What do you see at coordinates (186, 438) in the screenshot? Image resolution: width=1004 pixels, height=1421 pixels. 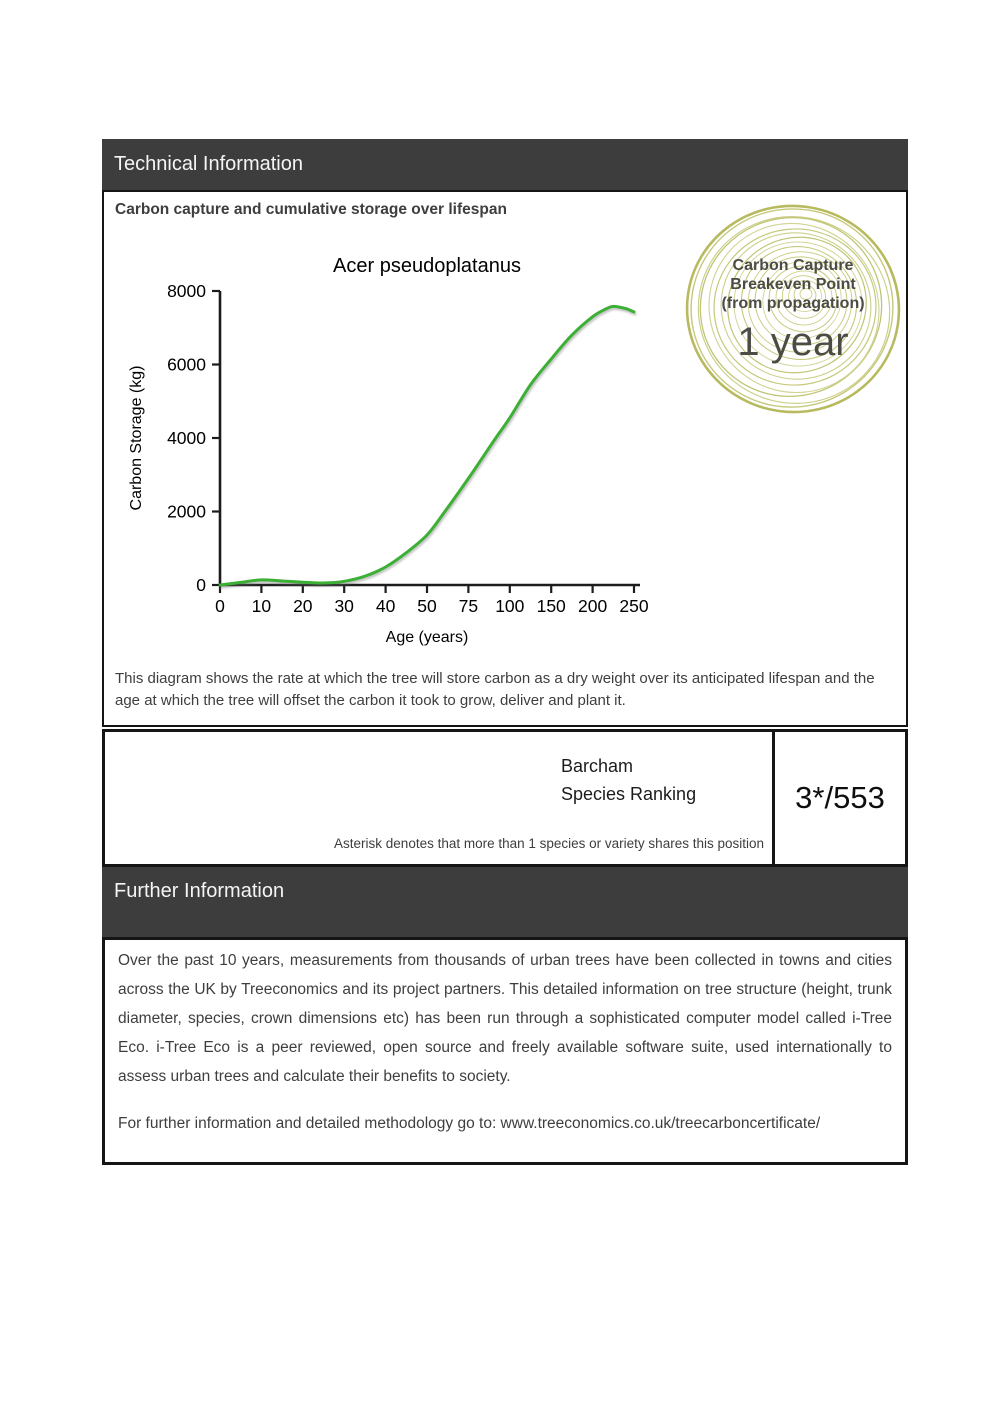 I see `svg-text: 4000` at bounding box center [186, 438].